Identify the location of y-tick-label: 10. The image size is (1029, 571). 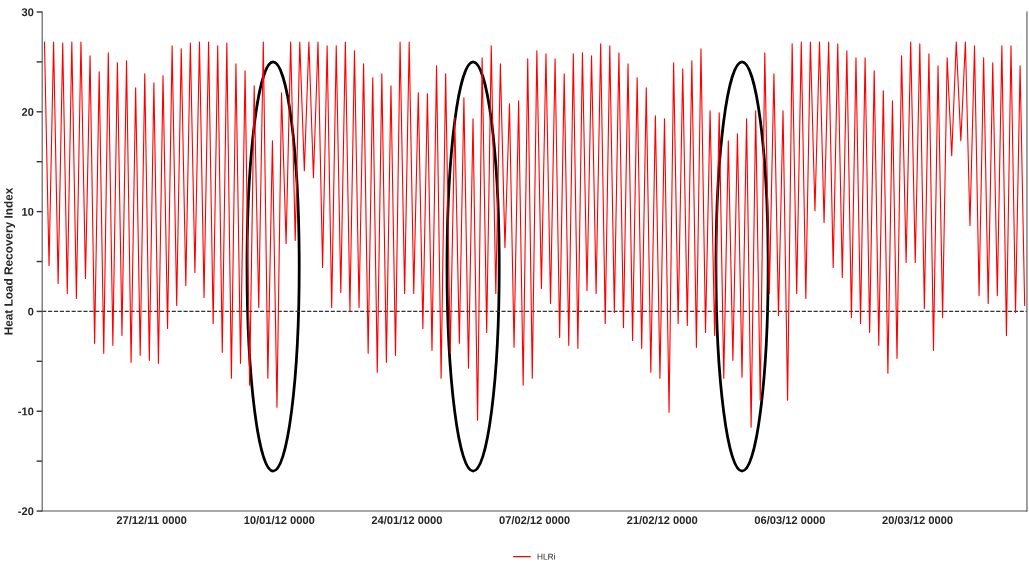
(28, 211).